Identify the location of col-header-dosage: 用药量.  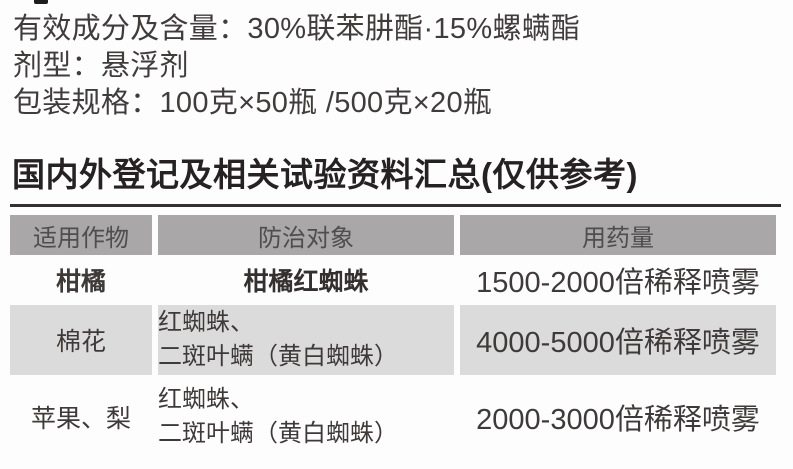
(618, 235).